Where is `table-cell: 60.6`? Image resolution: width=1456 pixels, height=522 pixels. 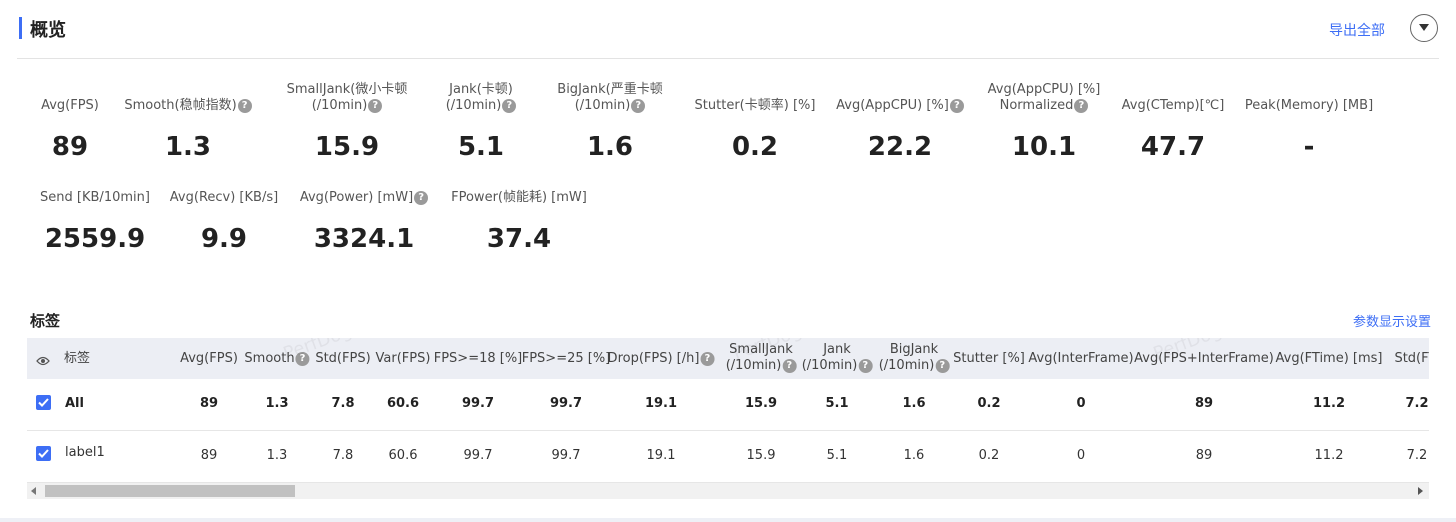 table-cell: 60.6 is located at coordinates (403, 403).